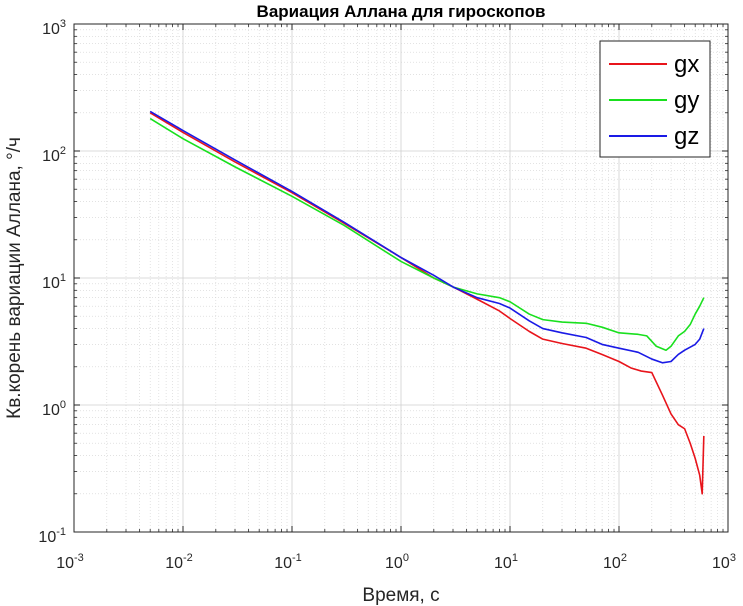  I want to click on x-tick-label: 10⁻², so click(179, 562).